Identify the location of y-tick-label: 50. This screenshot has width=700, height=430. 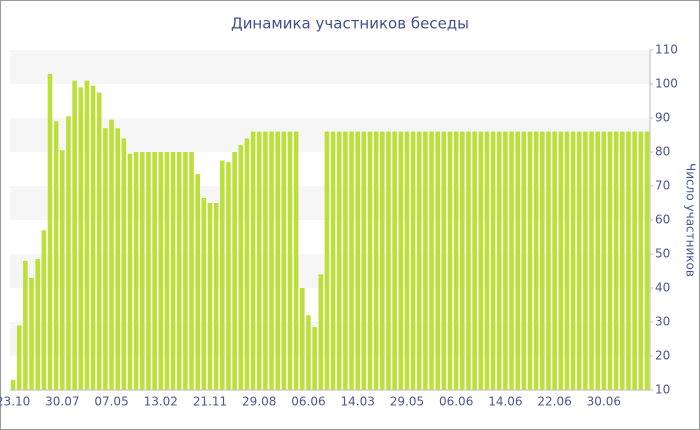
(662, 254).